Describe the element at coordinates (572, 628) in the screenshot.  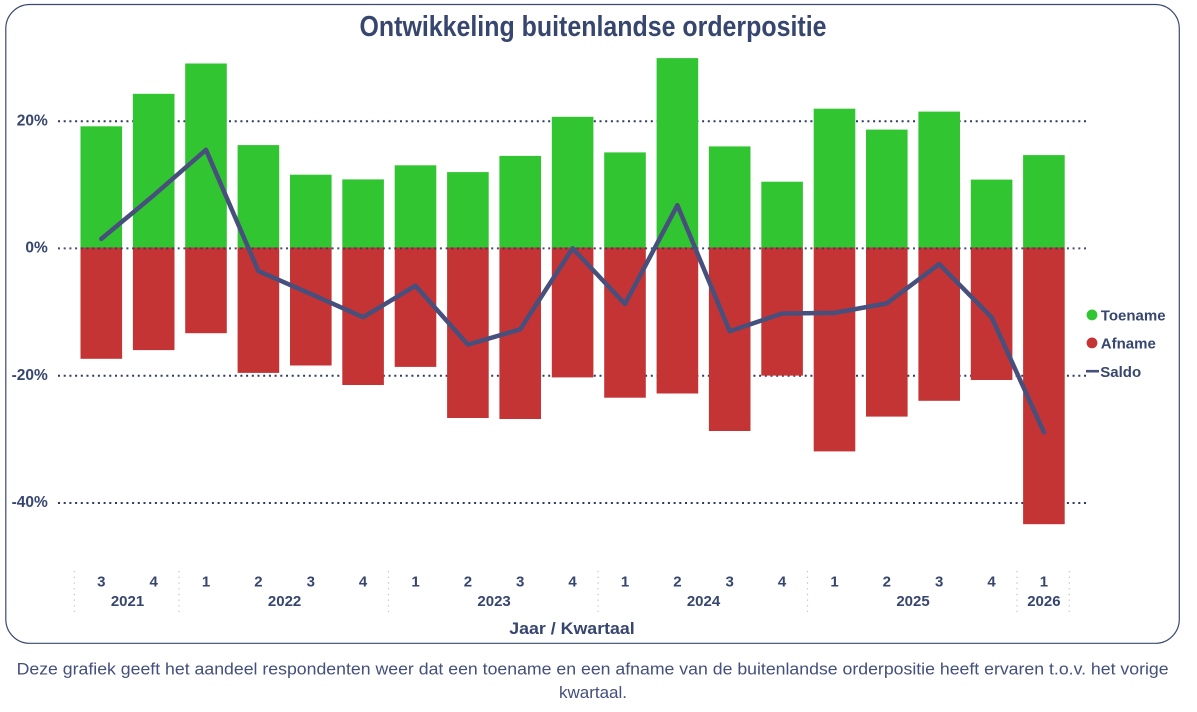
I see `svg-text: Jaar / Kwartaal` at that location.